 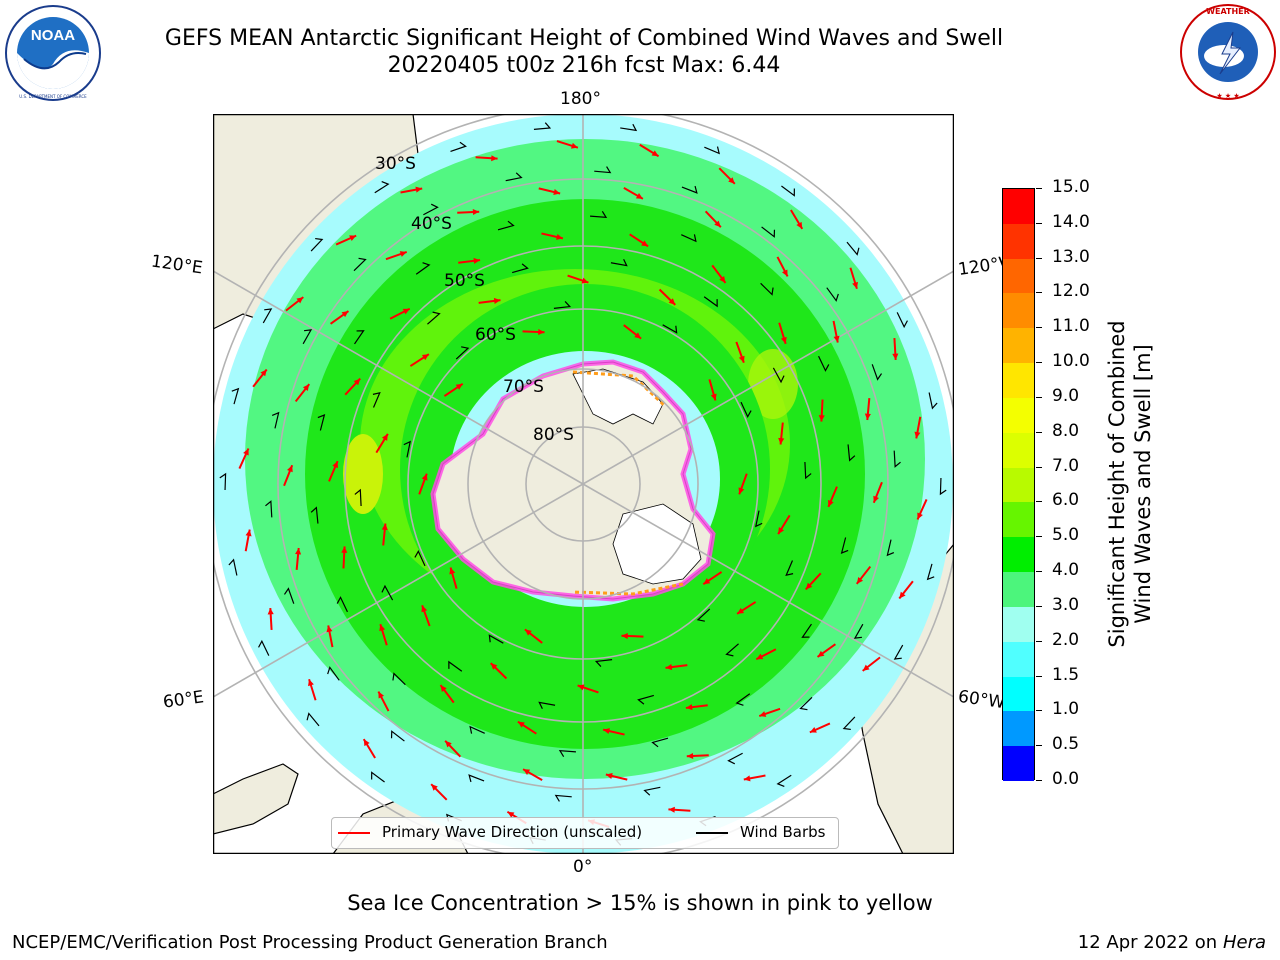 I want to click on colorbar-tick-label: 12.0, so click(x=1071, y=291).